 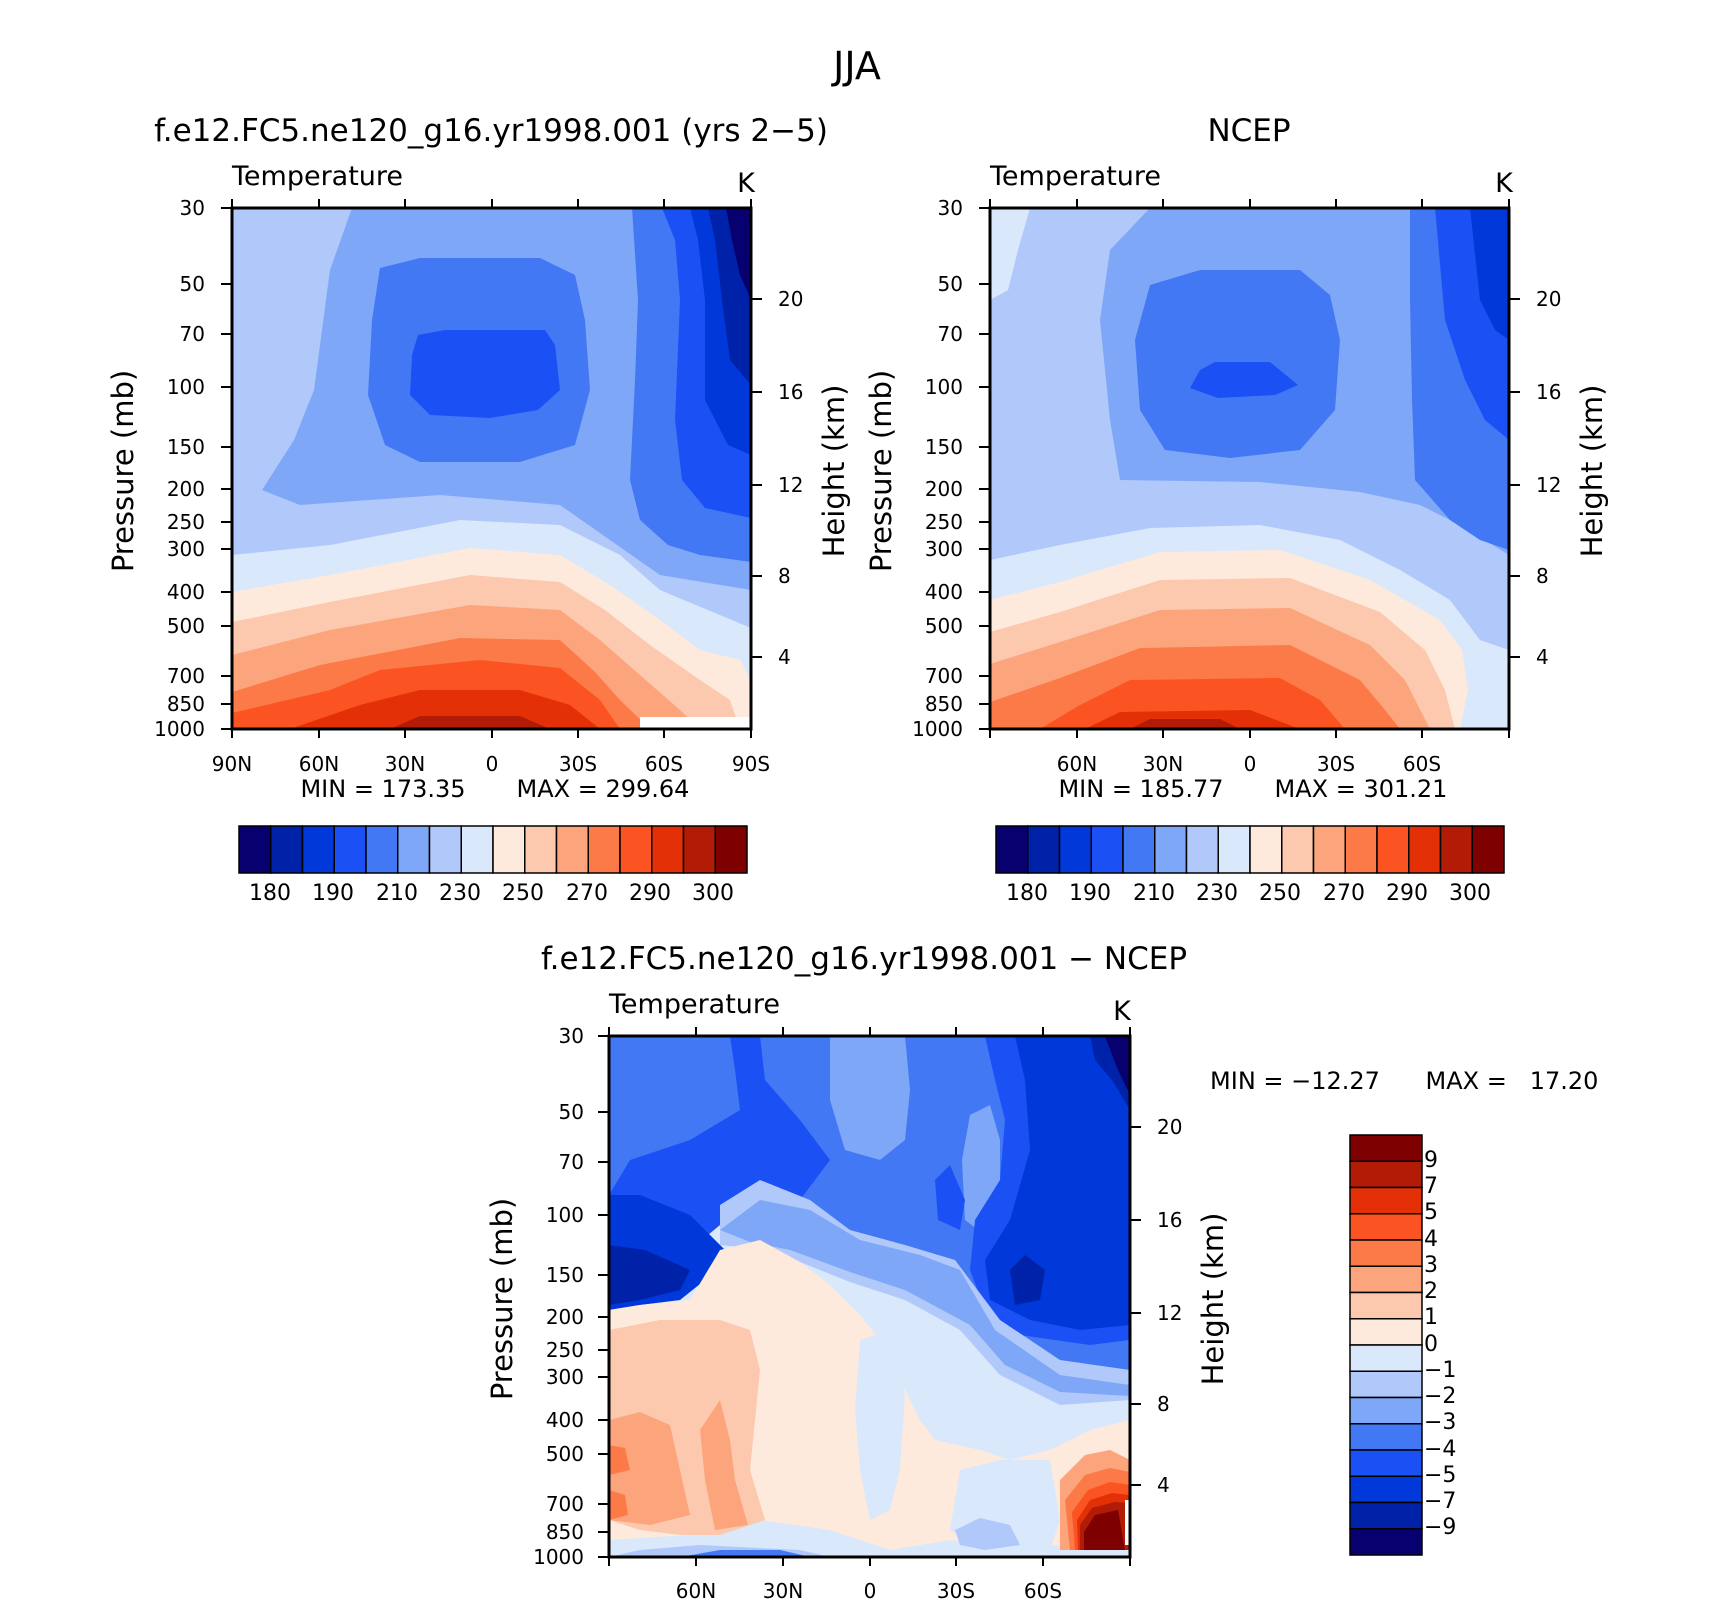 I want to click on xtick-labels: 60N 30N 0 30S 60S, so click(x=1249, y=764).